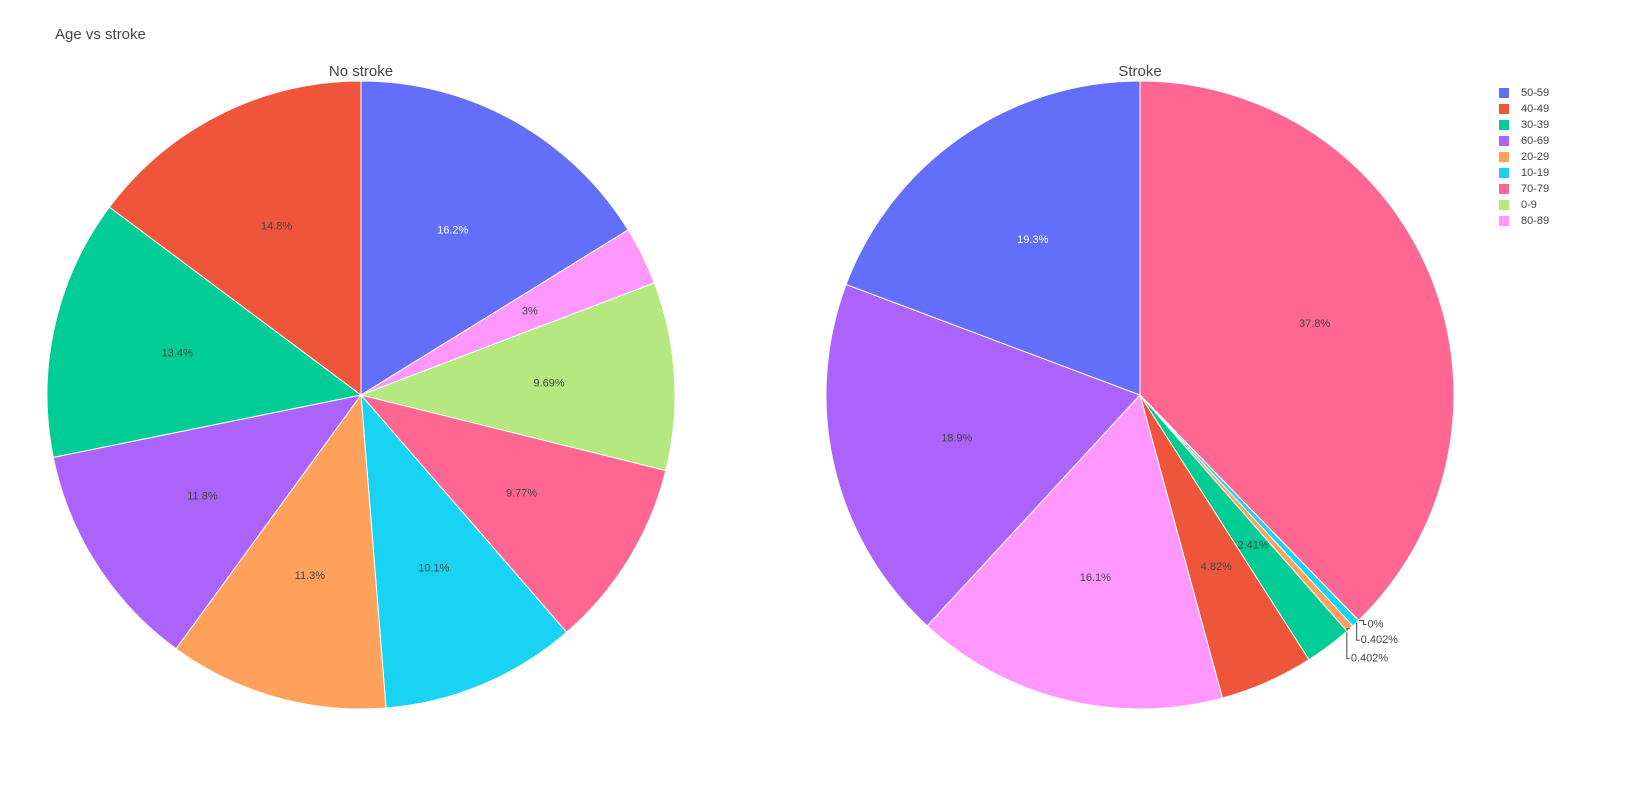 The height and width of the screenshot is (803, 1650). Describe the element at coordinates (452, 230) in the screenshot. I see `slice-label: 16.2%` at that location.